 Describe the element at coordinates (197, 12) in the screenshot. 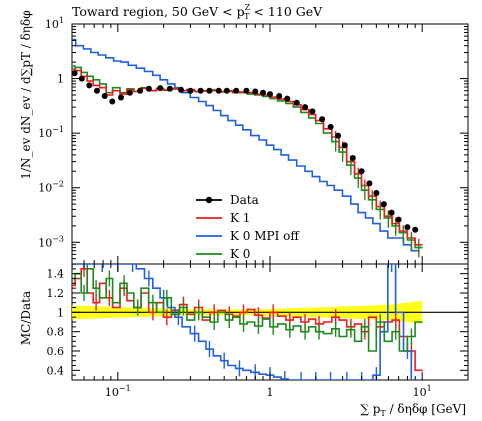

I see `chart-title: Toward region, 50 GeV < pZ T < 110 GeV` at that location.